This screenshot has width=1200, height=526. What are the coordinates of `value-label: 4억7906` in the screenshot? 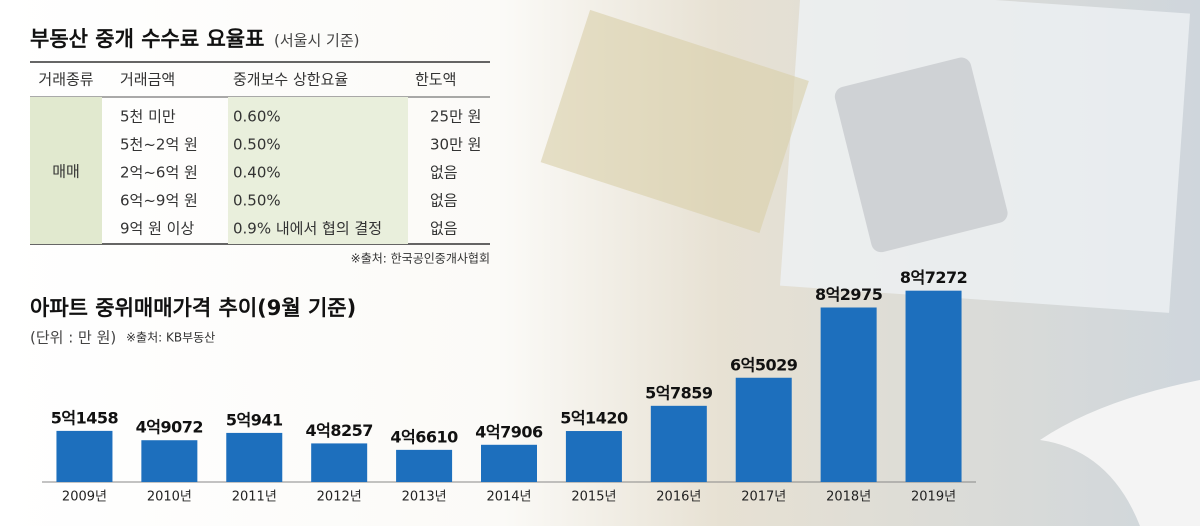 It's located at (509, 431).